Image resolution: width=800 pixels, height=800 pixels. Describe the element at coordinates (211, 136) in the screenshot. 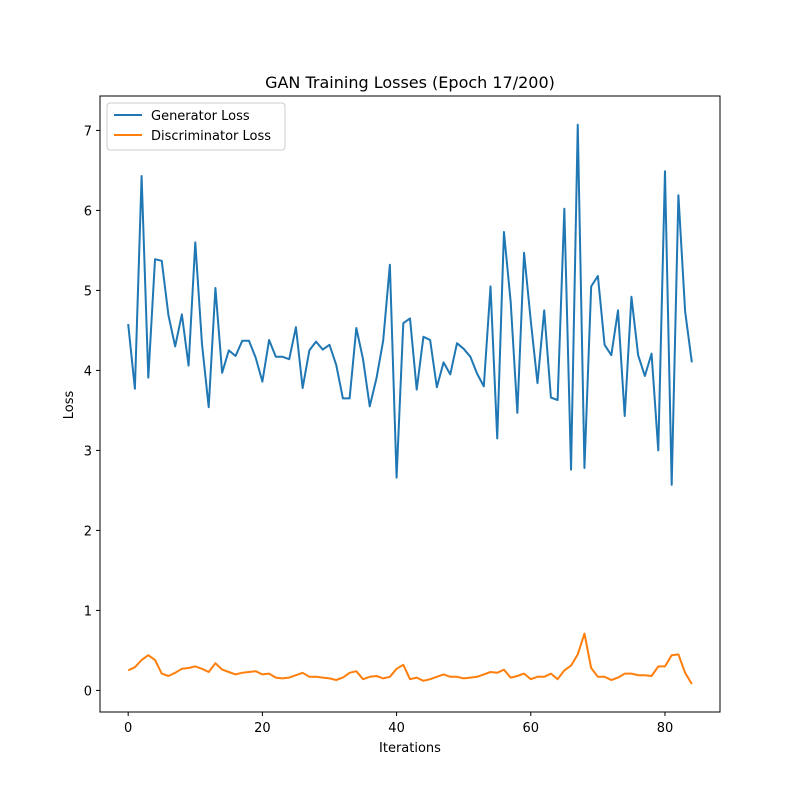

I see `legend-label-discriminator-loss: Discriminator Loss` at that location.